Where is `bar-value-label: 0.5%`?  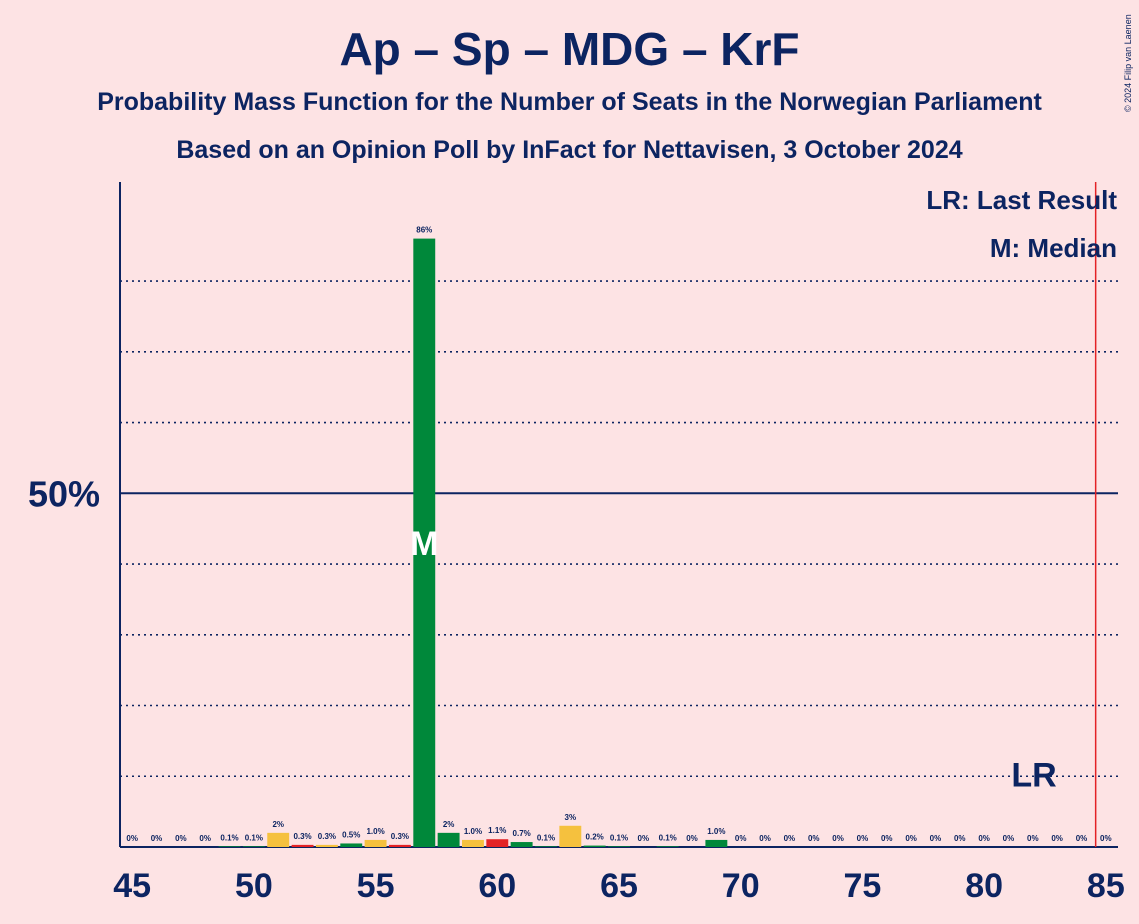
bar-value-label: 0.5% is located at coordinates (351, 834).